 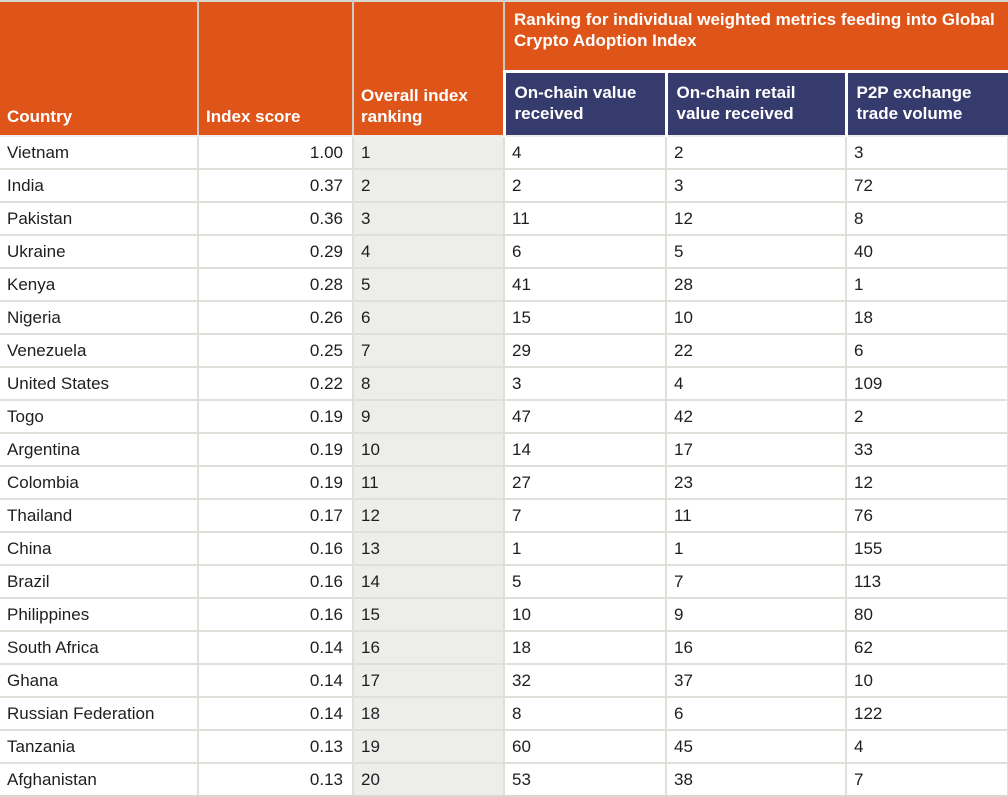 What do you see at coordinates (927, 747) in the screenshot?
I see `cell-p2p-volume: 4` at bounding box center [927, 747].